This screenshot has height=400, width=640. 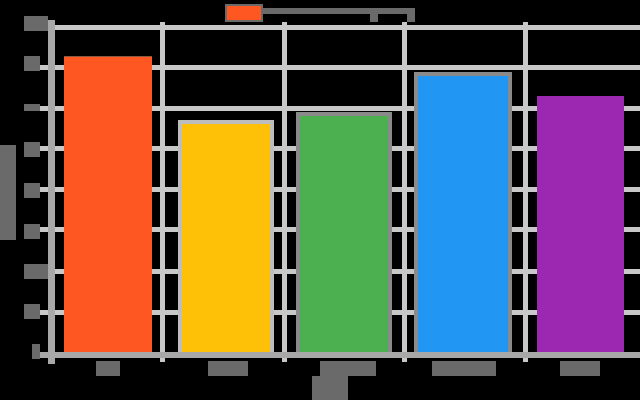 What do you see at coordinates (32, 107) in the screenshot?
I see `ytick-label: 75` at bounding box center [32, 107].